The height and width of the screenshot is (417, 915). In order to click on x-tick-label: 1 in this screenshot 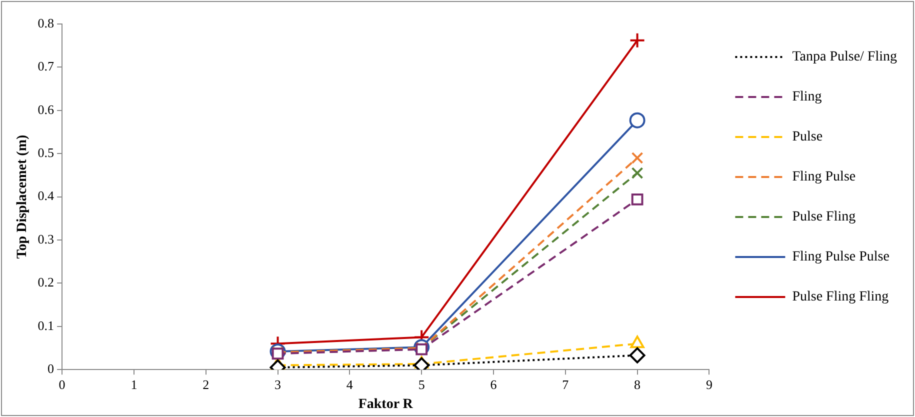, I will do `click(134, 384)`.